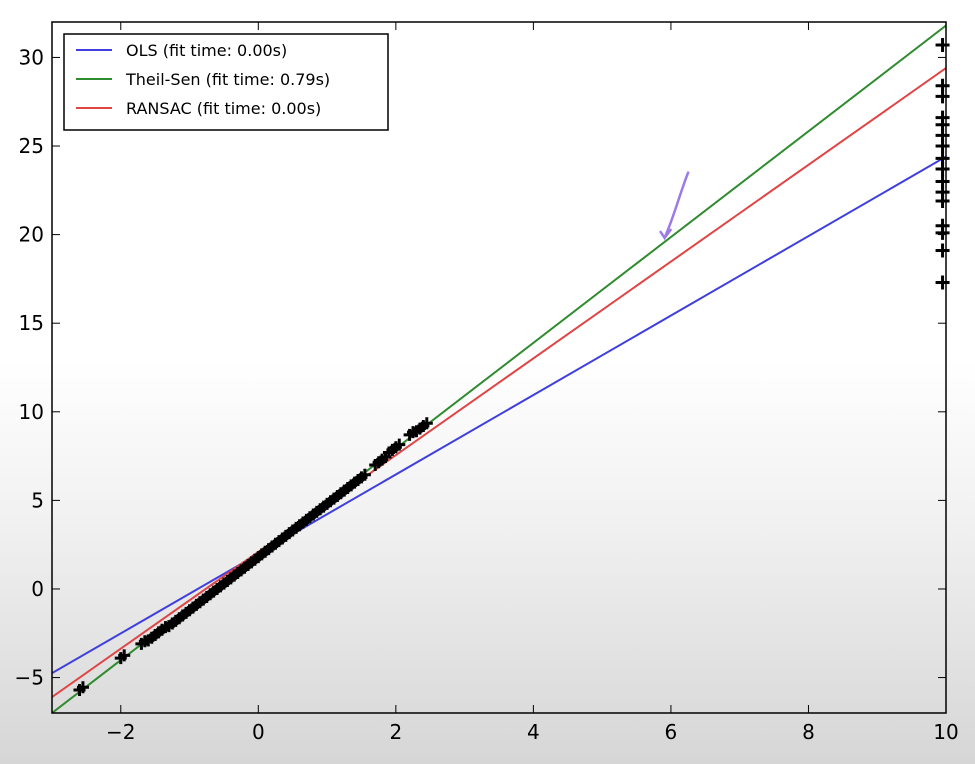 The height and width of the screenshot is (764, 975). Describe the element at coordinates (206, 50) in the screenshot. I see `legend-label-0: OLS (fit time: 0.00s)` at that location.